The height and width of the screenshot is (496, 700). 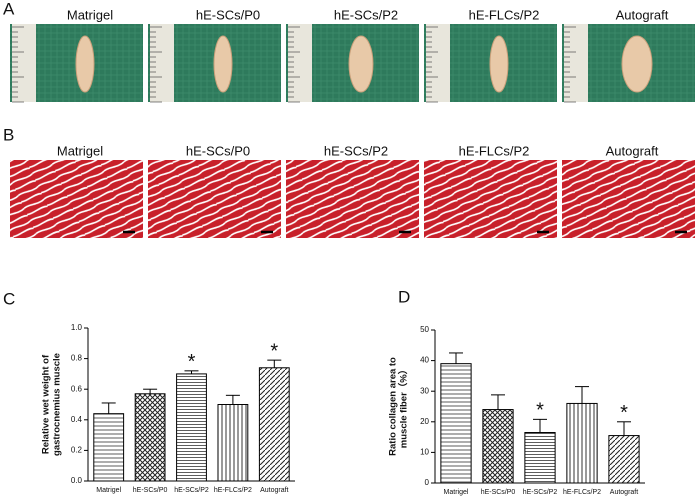 What do you see at coordinates (77, 480) in the screenshot?
I see `y-tick-label: 0.0` at bounding box center [77, 480].